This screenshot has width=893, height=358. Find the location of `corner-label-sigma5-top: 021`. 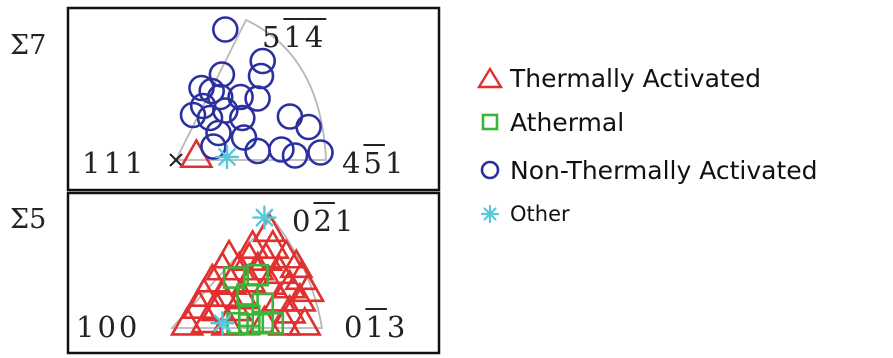

corner-label-sigma5-top: 021 is located at coordinates (324, 221).